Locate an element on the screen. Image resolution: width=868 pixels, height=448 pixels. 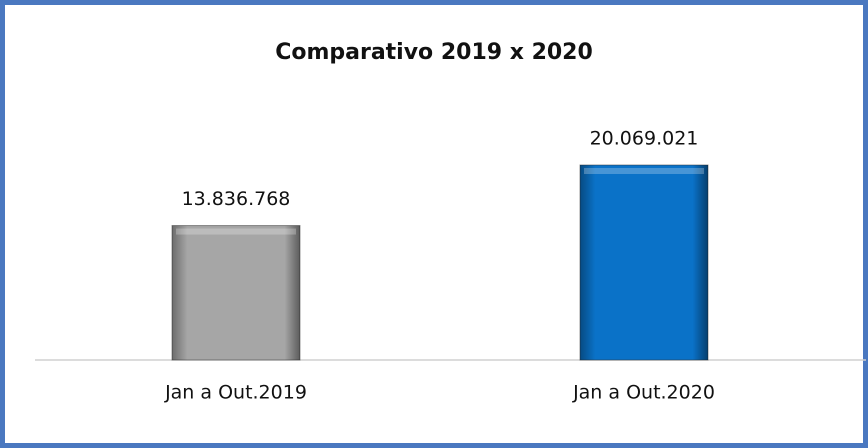
x-tick-label: Jan a Out.2020 is located at coordinates (643, 393).